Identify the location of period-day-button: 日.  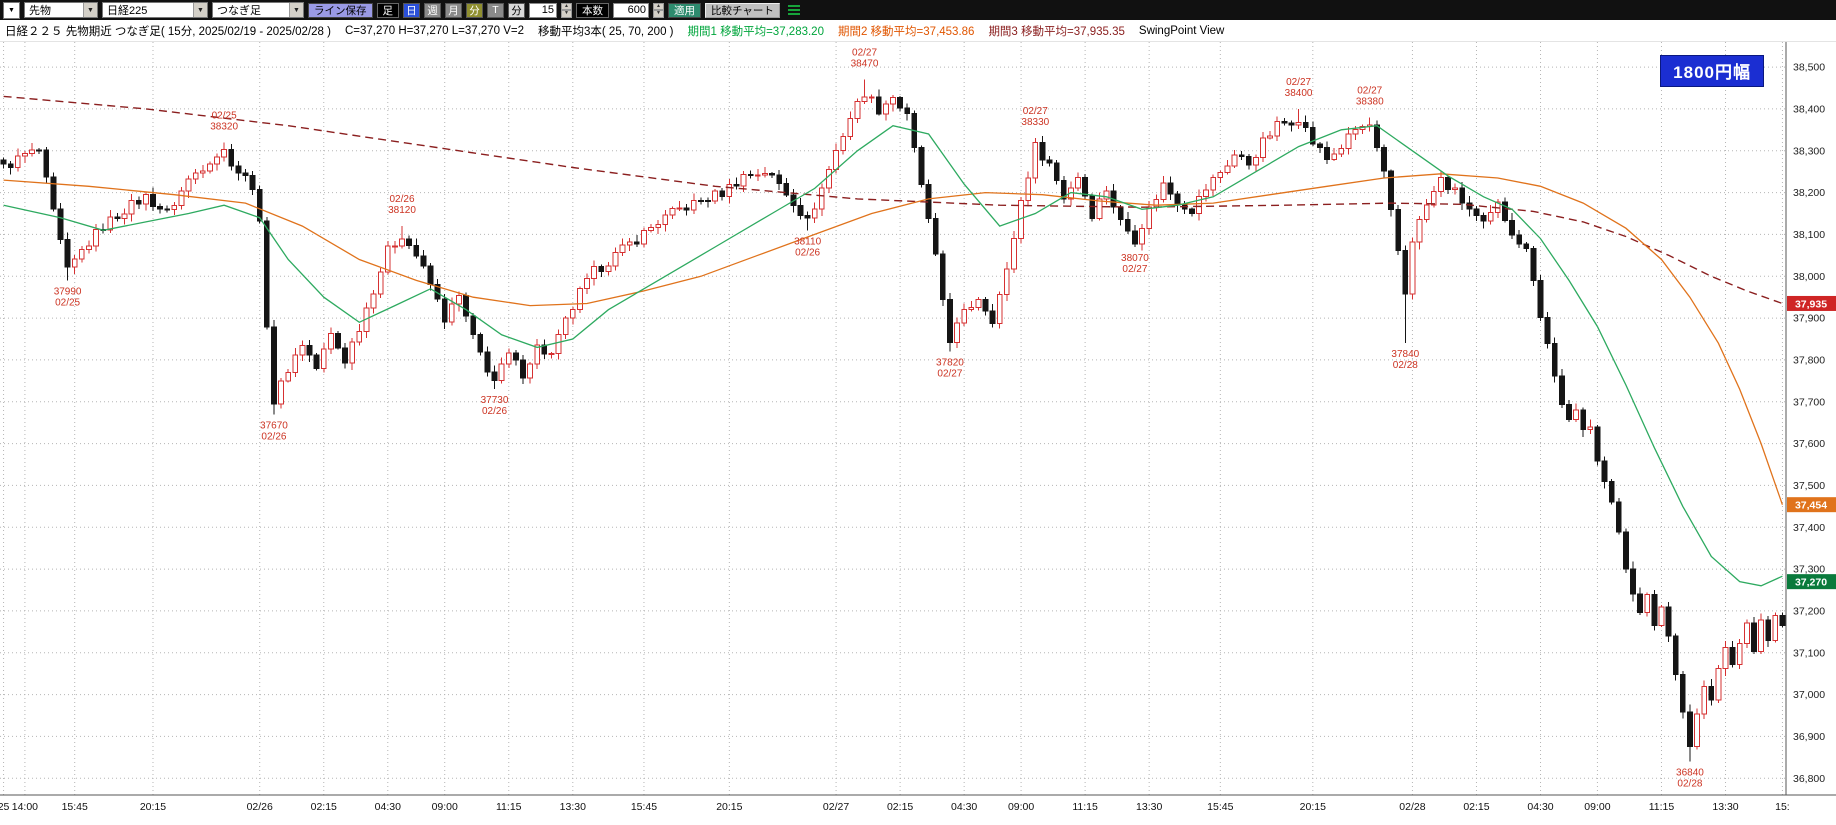
(411, 10).